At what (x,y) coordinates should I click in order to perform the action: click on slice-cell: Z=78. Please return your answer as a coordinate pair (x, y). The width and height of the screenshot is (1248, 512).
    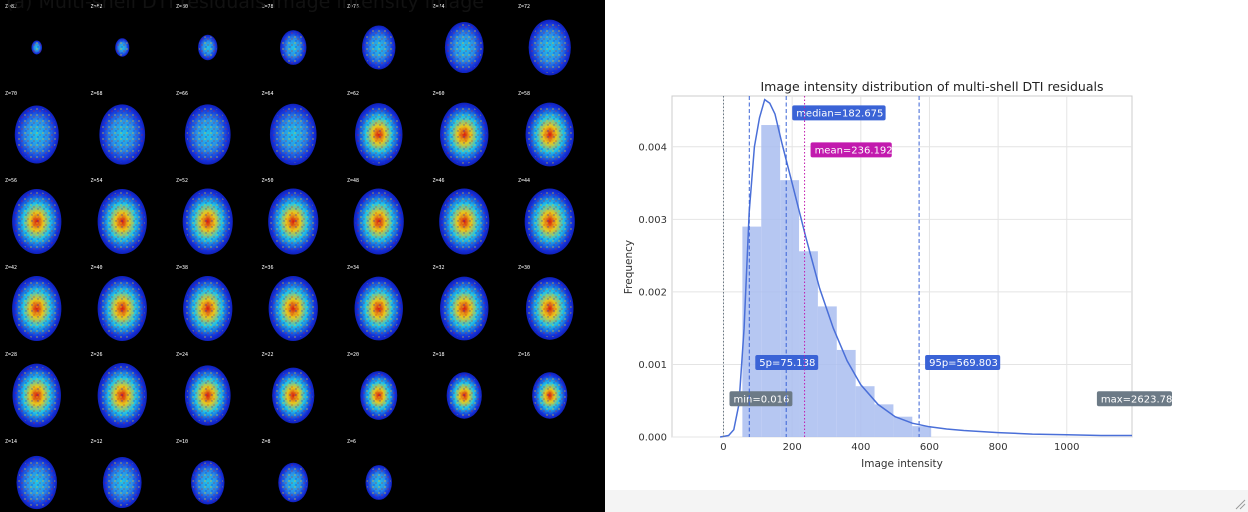
    Looking at the image, I should click on (284, 34).